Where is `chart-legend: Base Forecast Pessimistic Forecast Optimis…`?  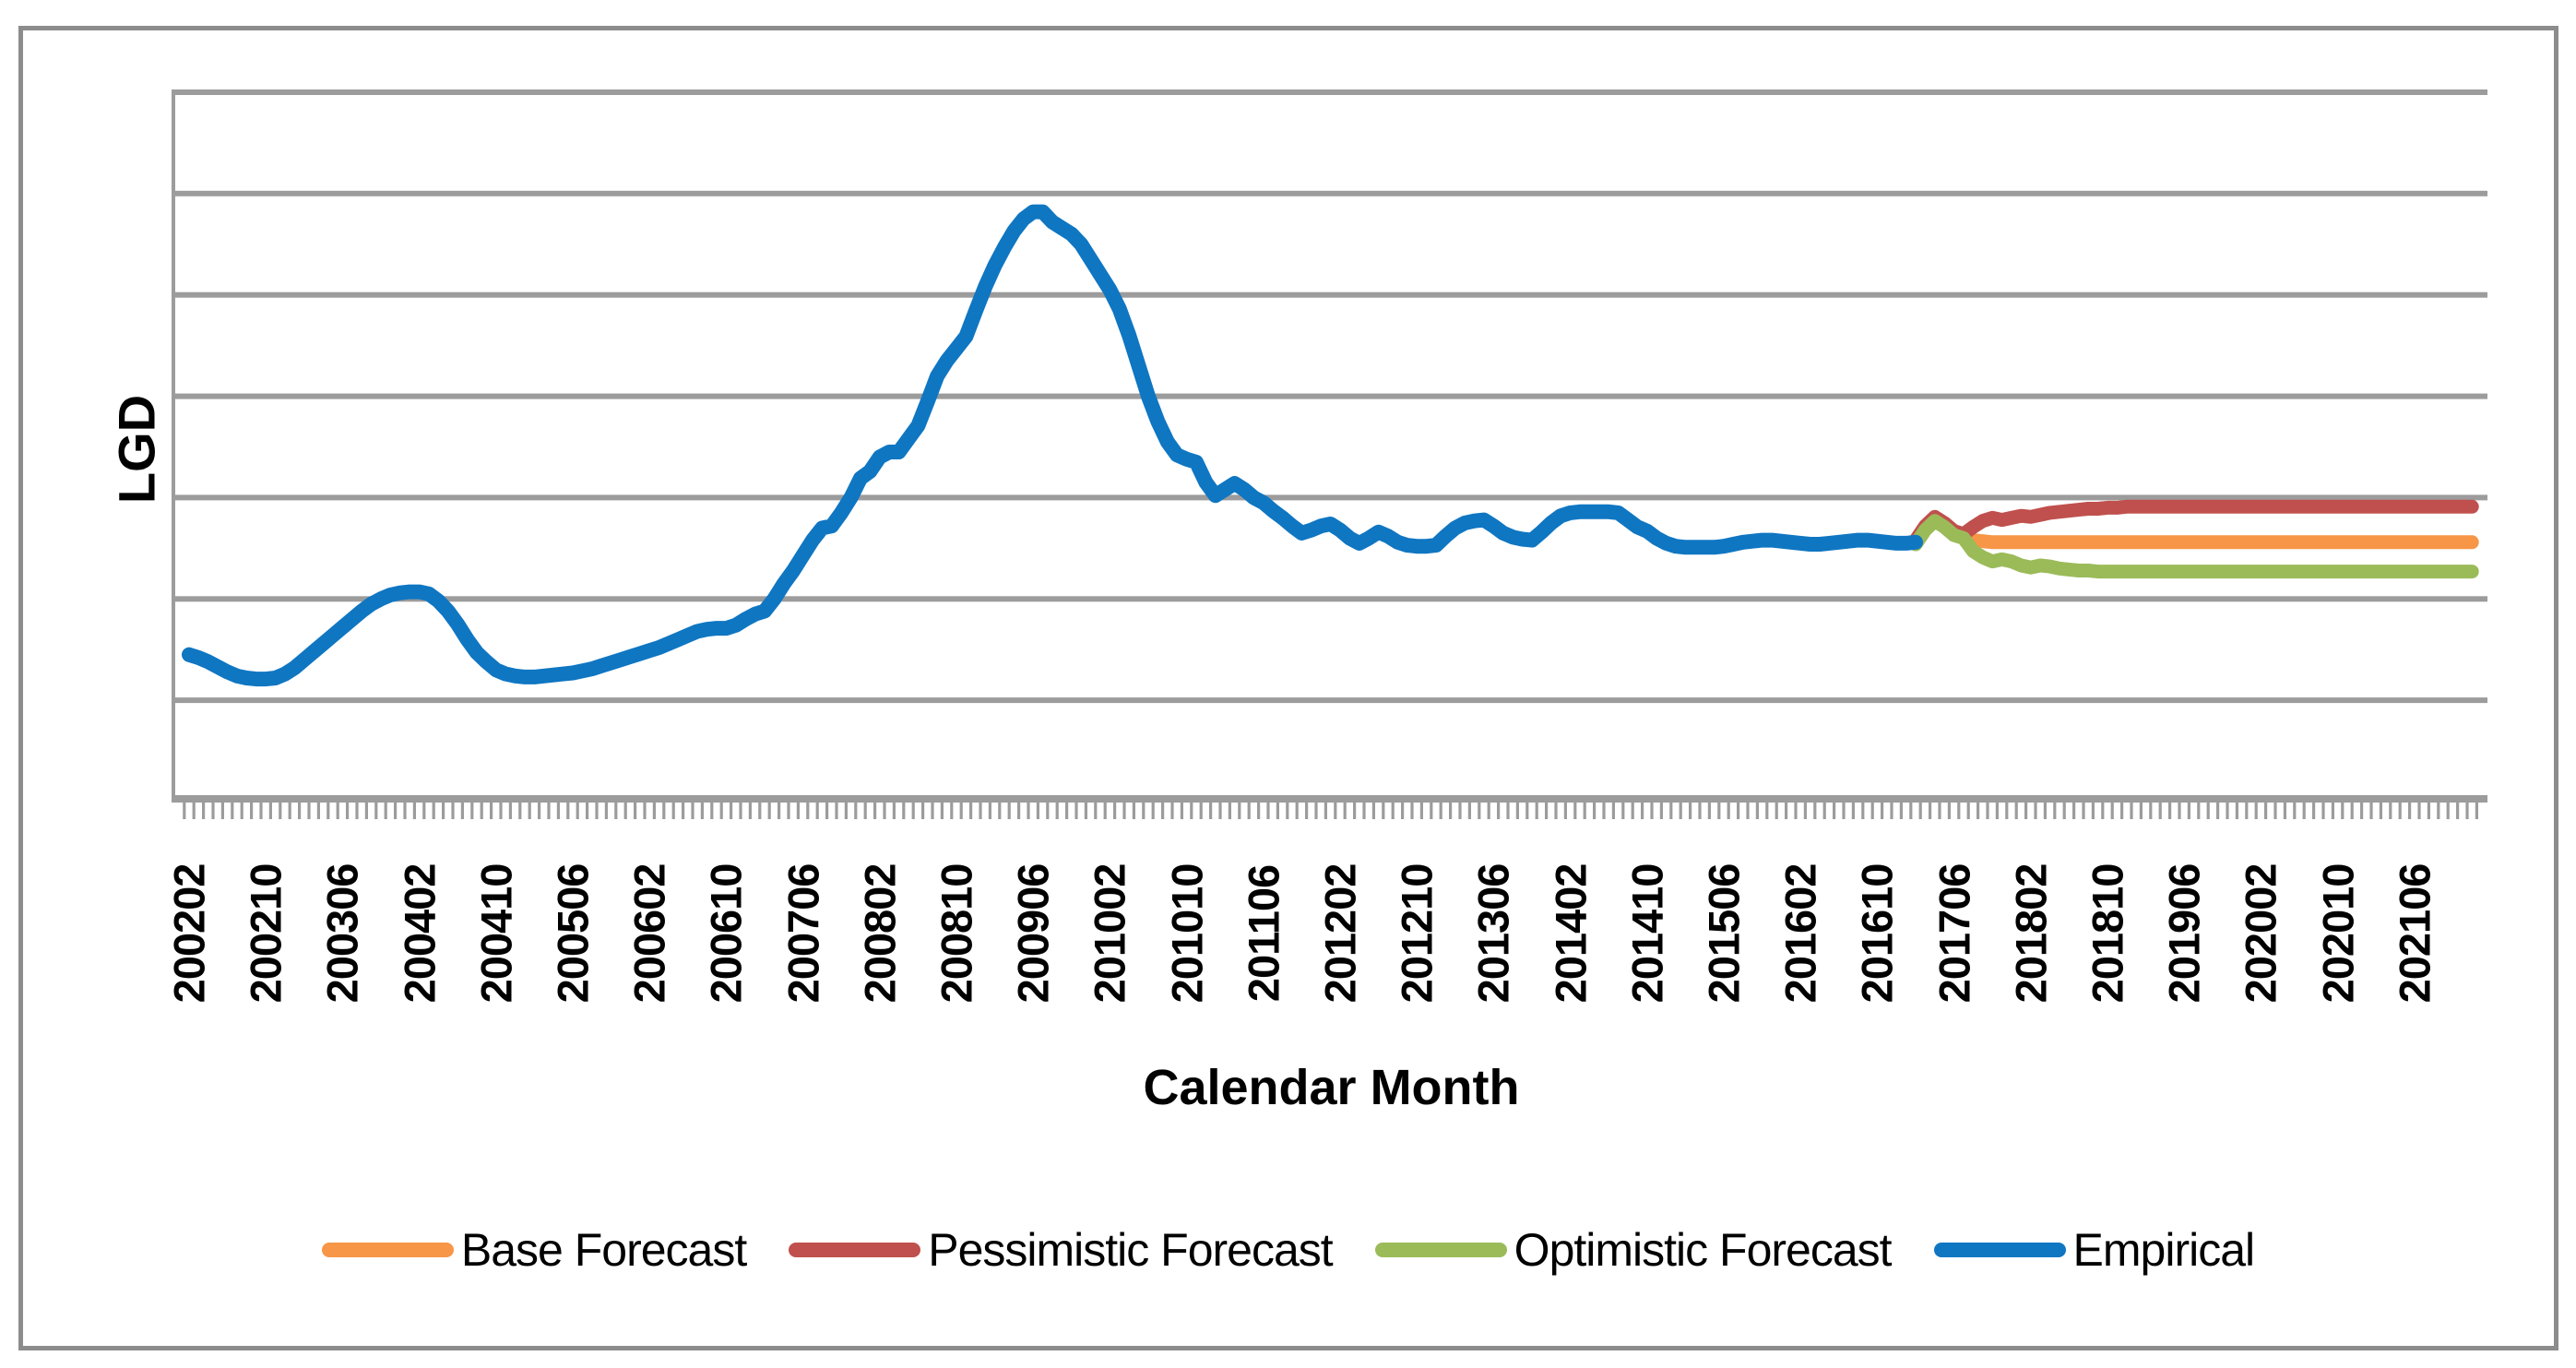
chart-legend: Base Forecast Pessimistic Forecast Optimis… is located at coordinates (1288, 1249).